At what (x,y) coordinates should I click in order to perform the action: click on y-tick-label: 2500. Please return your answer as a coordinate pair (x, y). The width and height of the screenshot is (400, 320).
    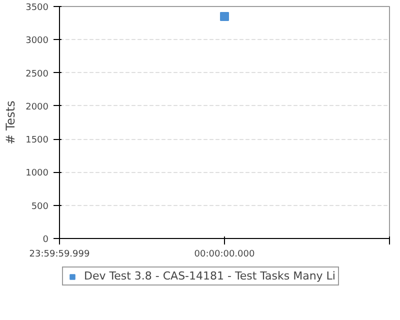
    Looking at the image, I should click on (37, 74).